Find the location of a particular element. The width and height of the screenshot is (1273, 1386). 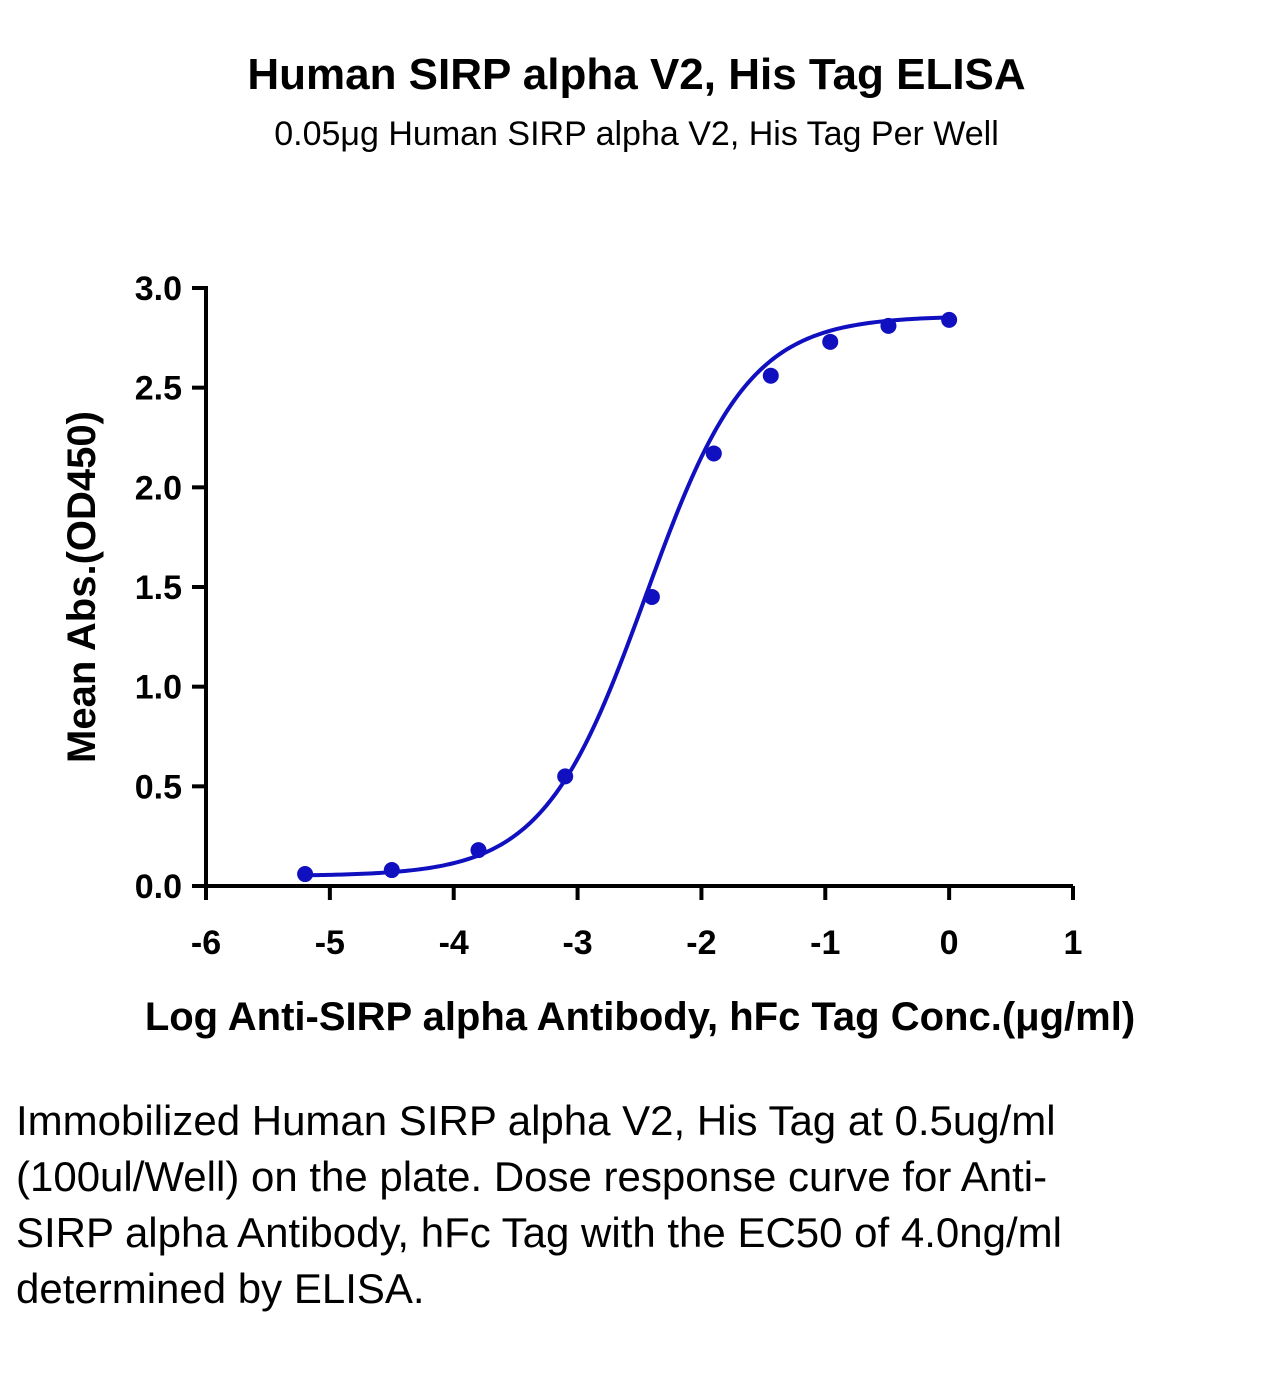

y-tick-label: 1.0 is located at coordinates (158, 688).